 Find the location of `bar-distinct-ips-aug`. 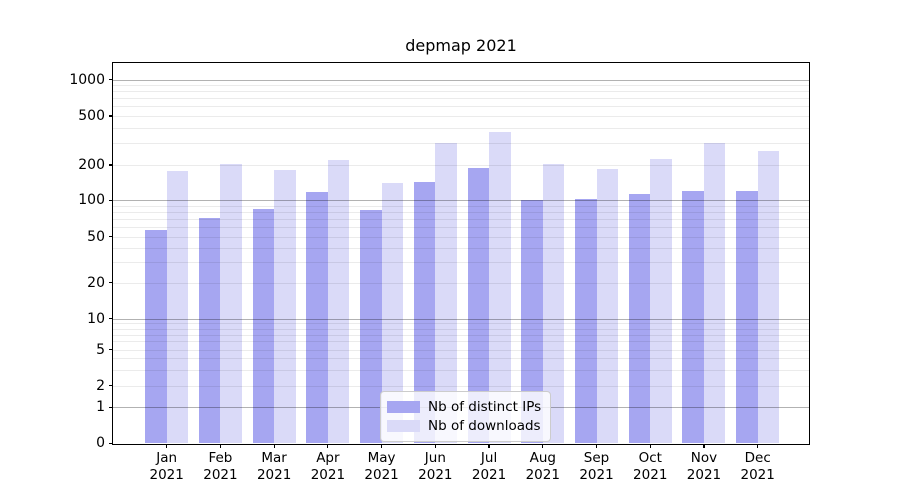

bar-distinct-ips-aug is located at coordinates (532, 322).